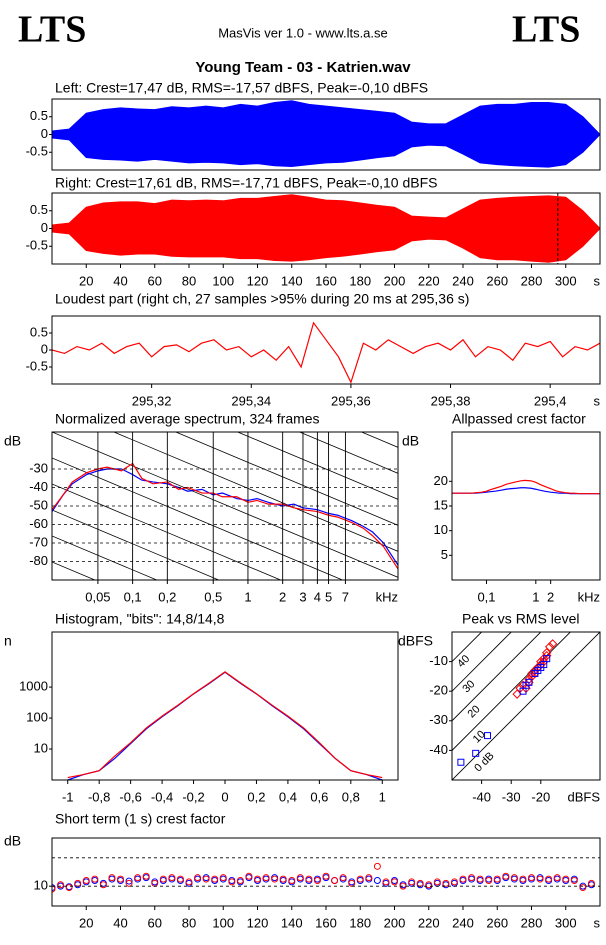  Describe the element at coordinates (38, 560) in the screenshot. I see `y-tick-label: -80` at that location.